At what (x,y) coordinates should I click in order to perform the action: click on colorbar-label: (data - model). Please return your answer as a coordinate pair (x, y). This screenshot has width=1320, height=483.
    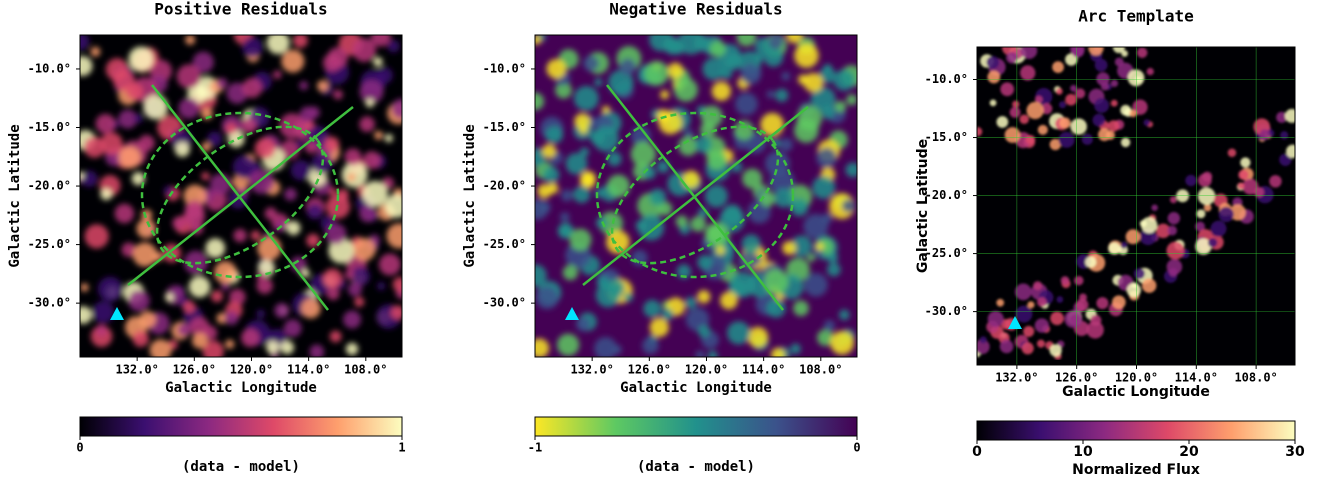
    Looking at the image, I should click on (696, 467).